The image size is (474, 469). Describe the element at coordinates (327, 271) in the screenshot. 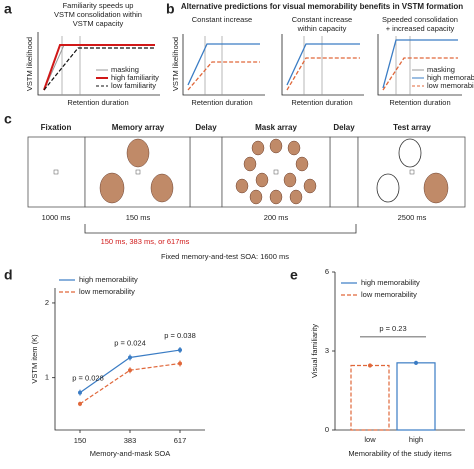

I see `y-tick-label: 6` at that location.